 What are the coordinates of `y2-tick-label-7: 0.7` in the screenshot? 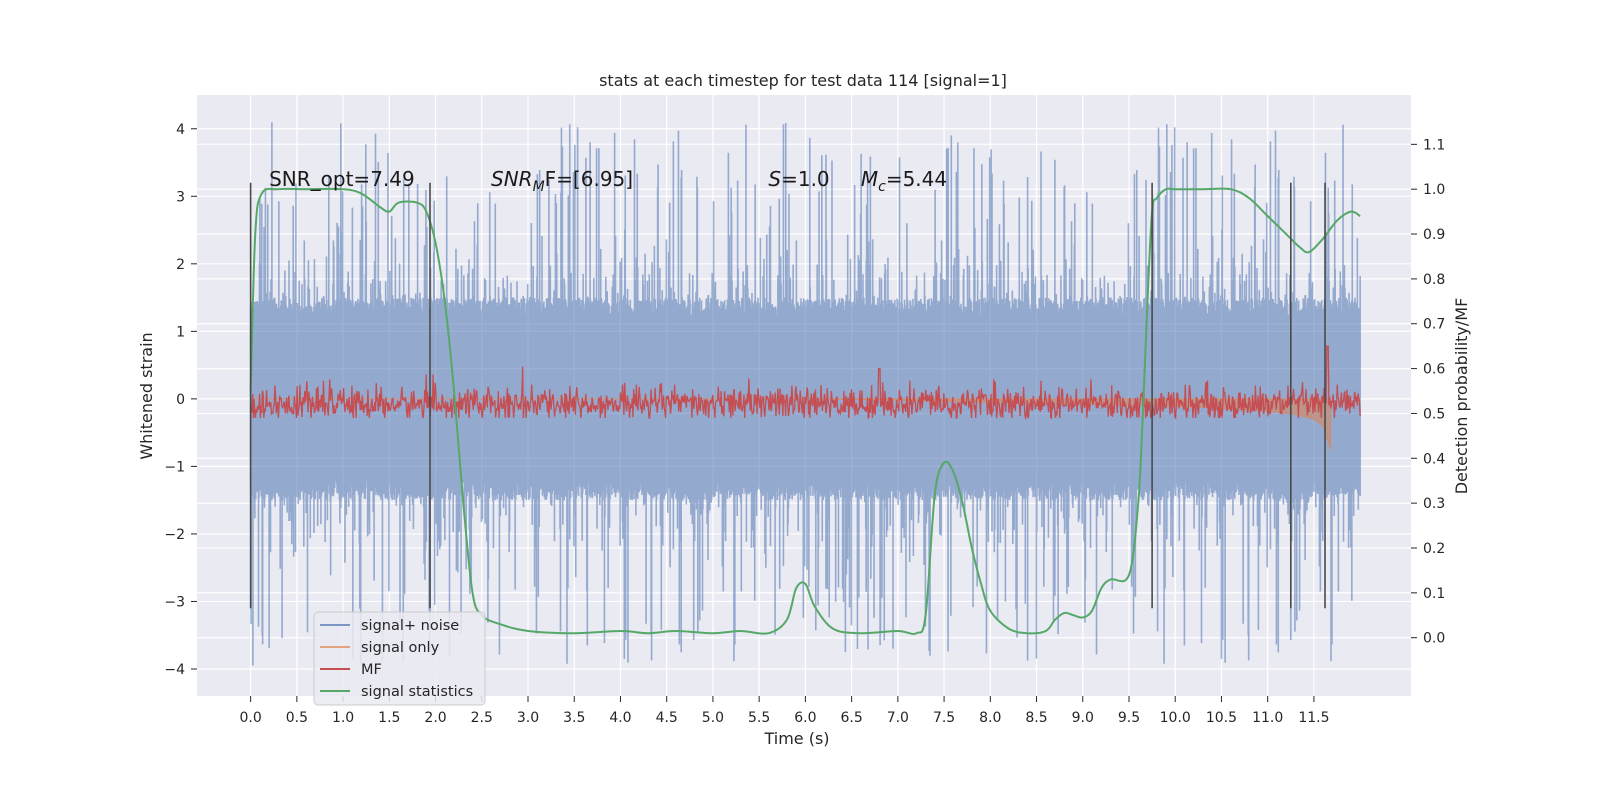 It's located at (1434, 325).